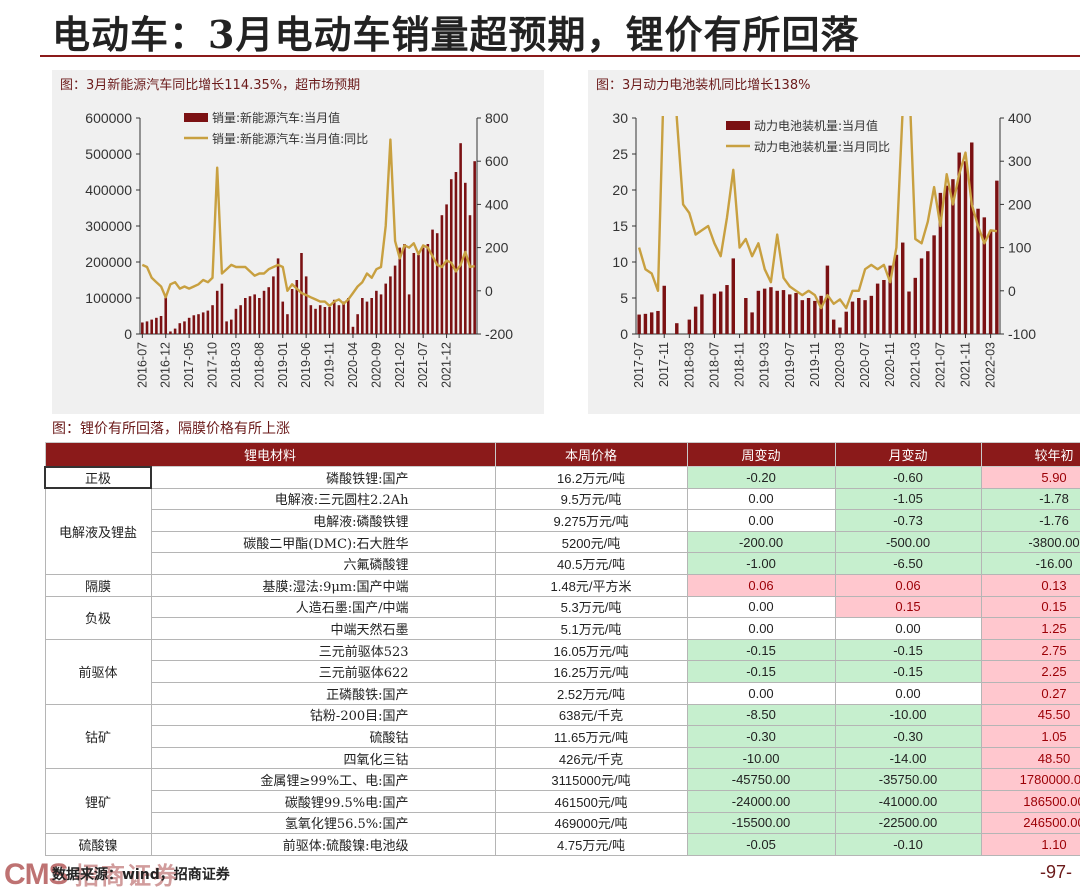 The height and width of the screenshot is (894, 1080). What do you see at coordinates (323, 671) in the screenshot?
I see `material-name-cell: 三元前驱体622` at bounding box center [323, 671].